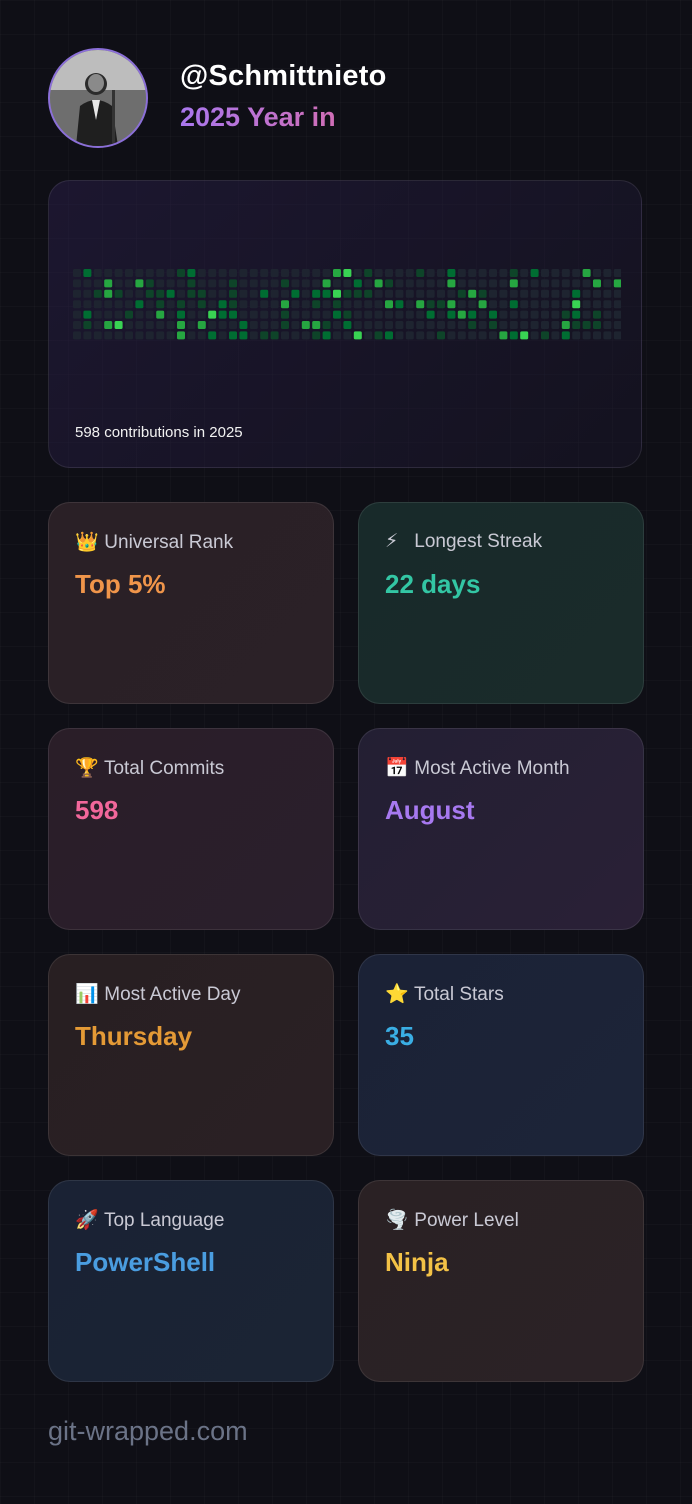 The width and height of the screenshot is (692, 1504). What do you see at coordinates (172, 994) in the screenshot?
I see `most-active-day-label: Most Active Day` at bounding box center [172, 994].